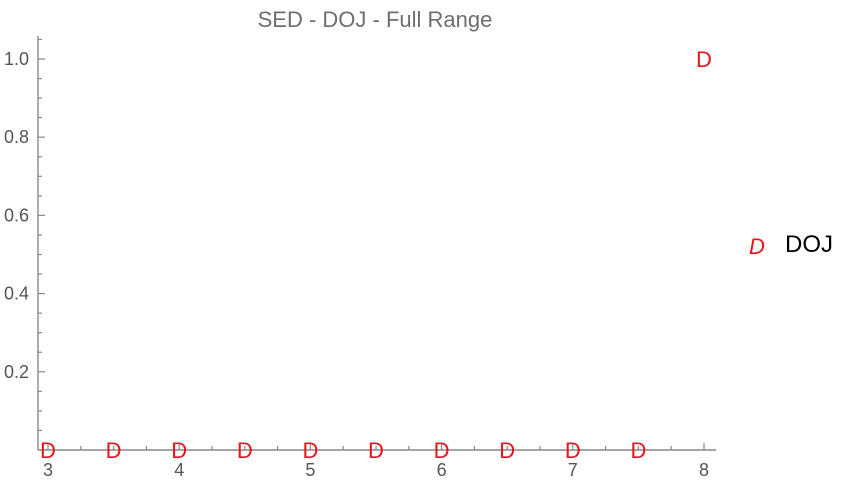 Image resolution: width=850 pixels, height=487 pixels. Describe the element at coordinates (16, 294) in the screenshot. I see `y-tick-label: 0.4` at that location.